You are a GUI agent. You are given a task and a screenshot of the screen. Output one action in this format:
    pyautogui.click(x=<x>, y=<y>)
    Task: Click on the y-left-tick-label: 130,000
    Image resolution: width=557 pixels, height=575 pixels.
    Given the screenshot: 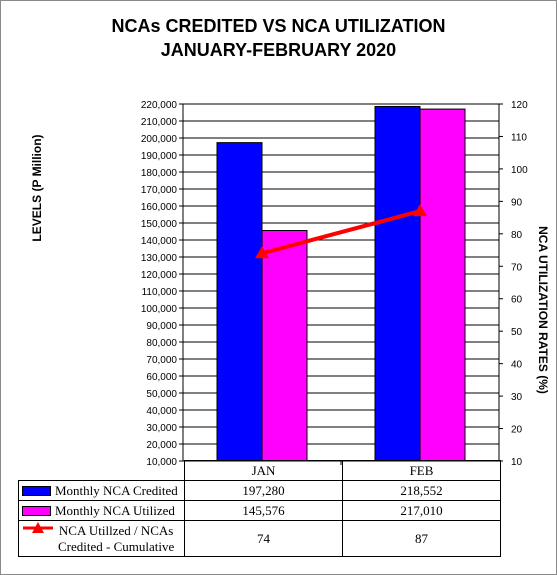 What is the action you would take?
    pyautogui.click(x=159, y=258)
    